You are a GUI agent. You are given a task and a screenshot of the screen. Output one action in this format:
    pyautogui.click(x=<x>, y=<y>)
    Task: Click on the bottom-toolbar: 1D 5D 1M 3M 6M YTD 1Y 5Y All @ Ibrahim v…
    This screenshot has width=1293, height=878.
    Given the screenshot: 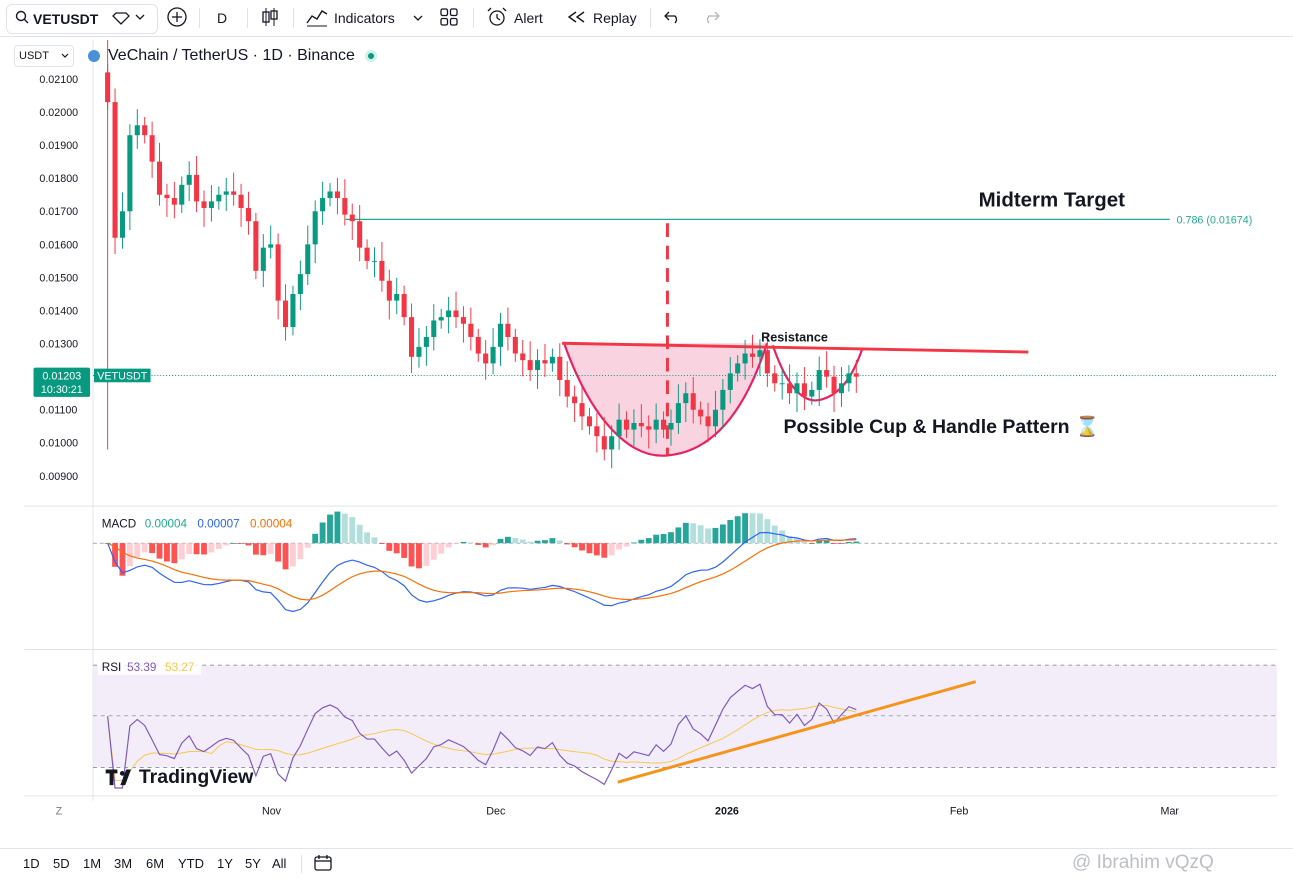 What is the action you would take?
    pyautogui.click(x=646, y=863)
    